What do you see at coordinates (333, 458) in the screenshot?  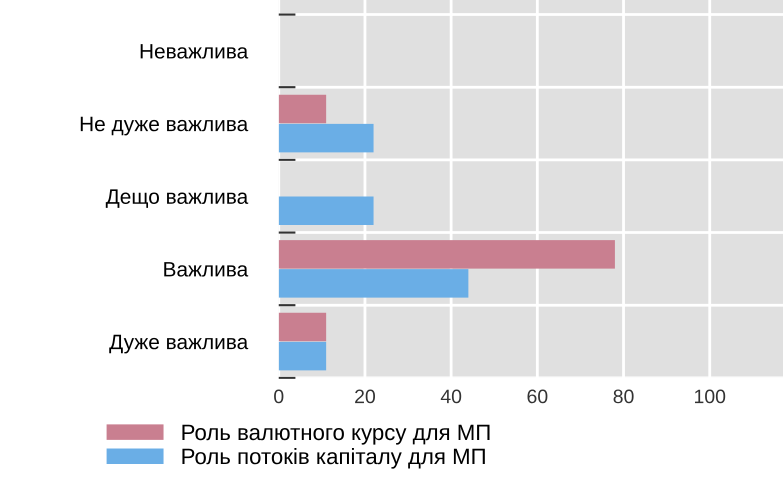 I see `legend-label: Роль потоків капіталу для МП` at bounding box center [333, 458].